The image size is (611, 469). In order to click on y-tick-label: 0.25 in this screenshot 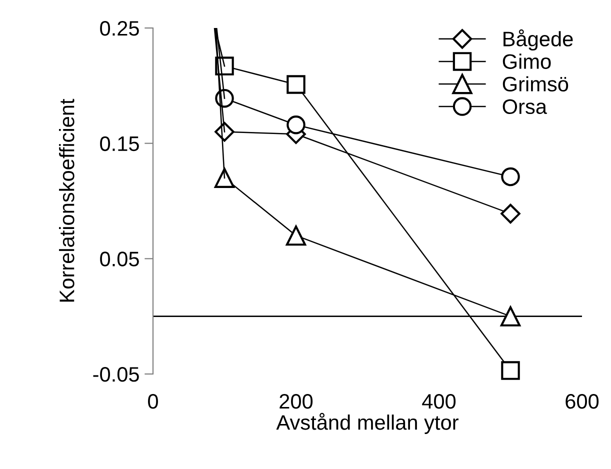, I will do `click(119, 28)`.